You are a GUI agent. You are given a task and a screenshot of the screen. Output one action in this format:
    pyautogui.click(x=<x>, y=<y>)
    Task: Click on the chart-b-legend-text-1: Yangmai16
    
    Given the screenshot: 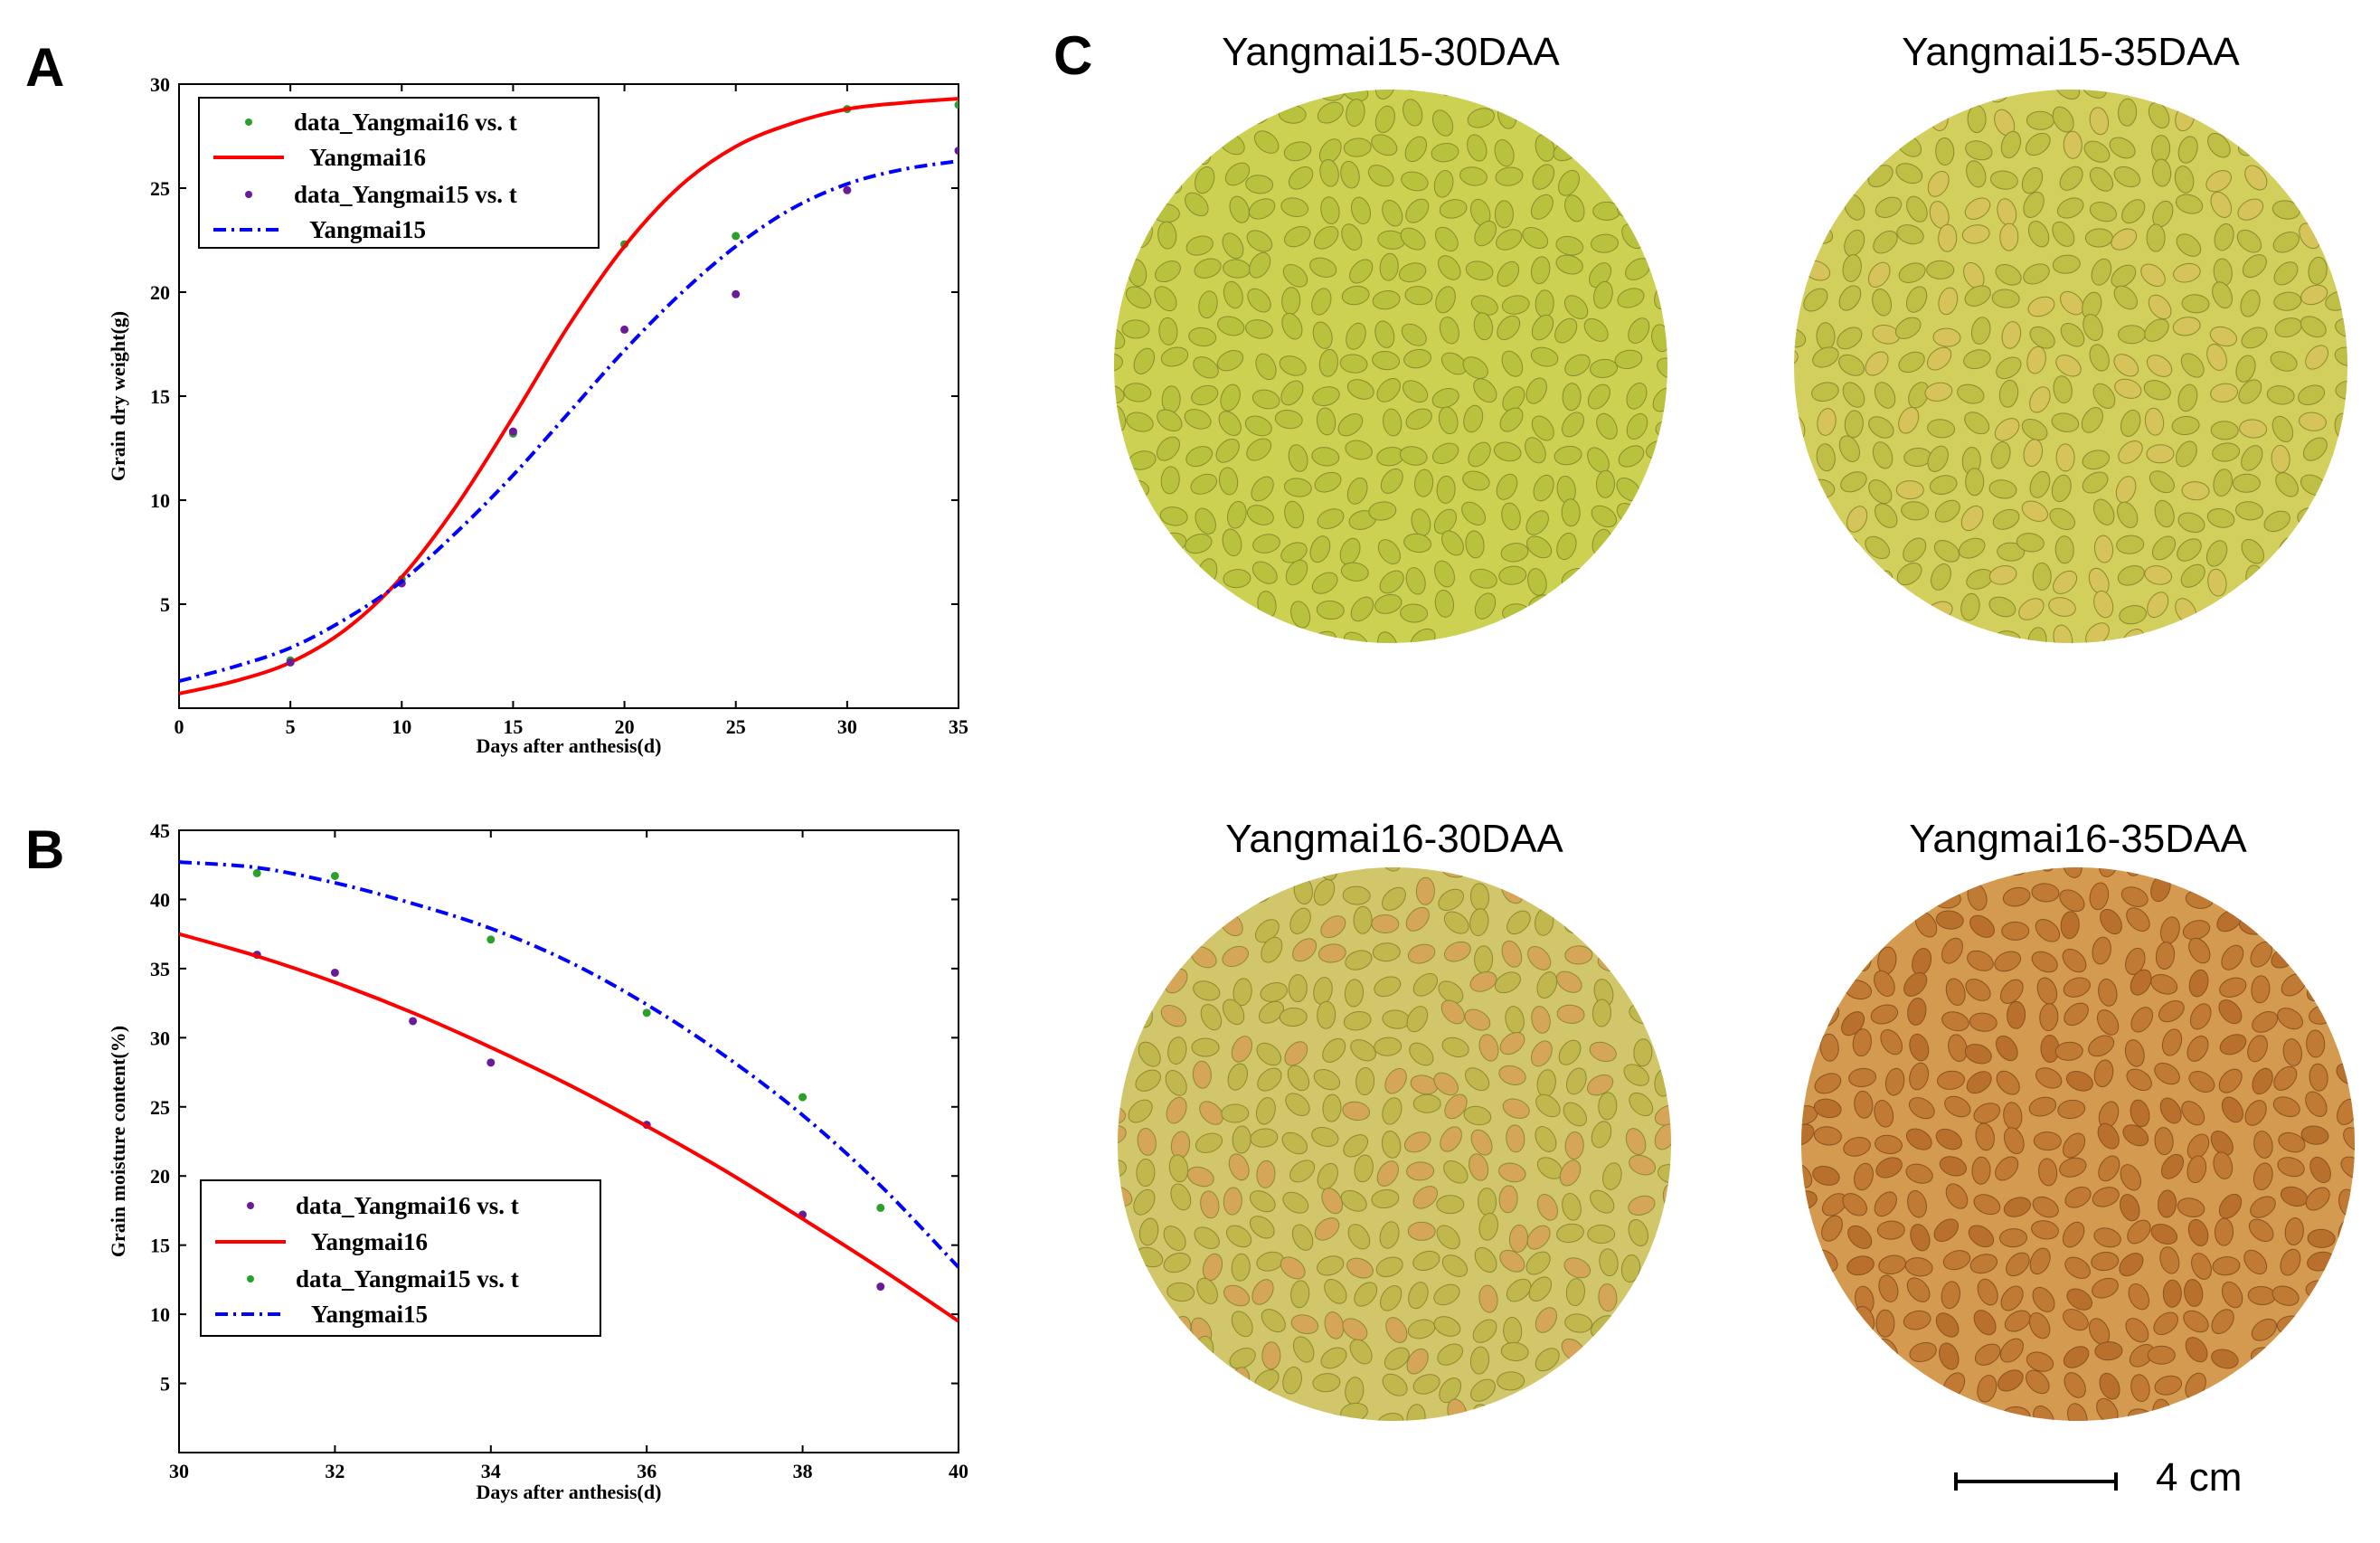 What is the action you would take?
    pyautogui.click(x=369, y=1241)
    